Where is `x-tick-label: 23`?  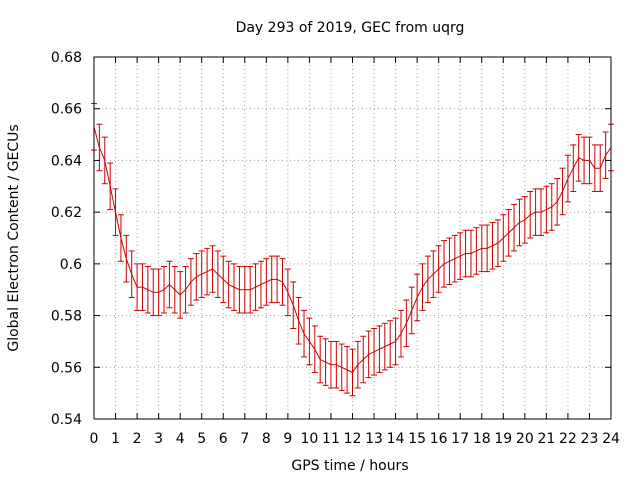 x-tick-label: 23 is located at coordinates (590, 439).